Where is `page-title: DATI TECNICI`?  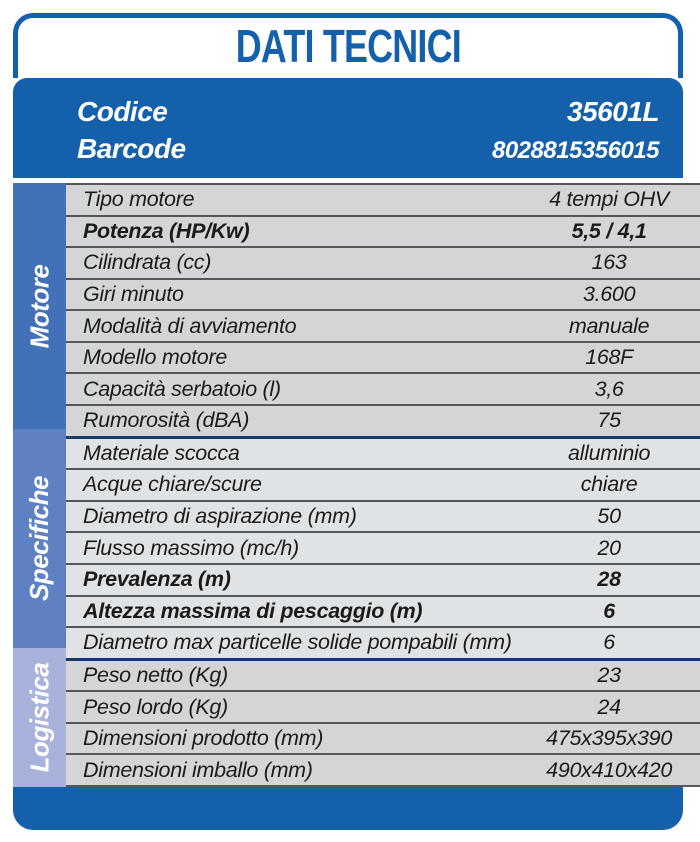
page-title: DATI TECNICI is located at coordinates (348, 46).